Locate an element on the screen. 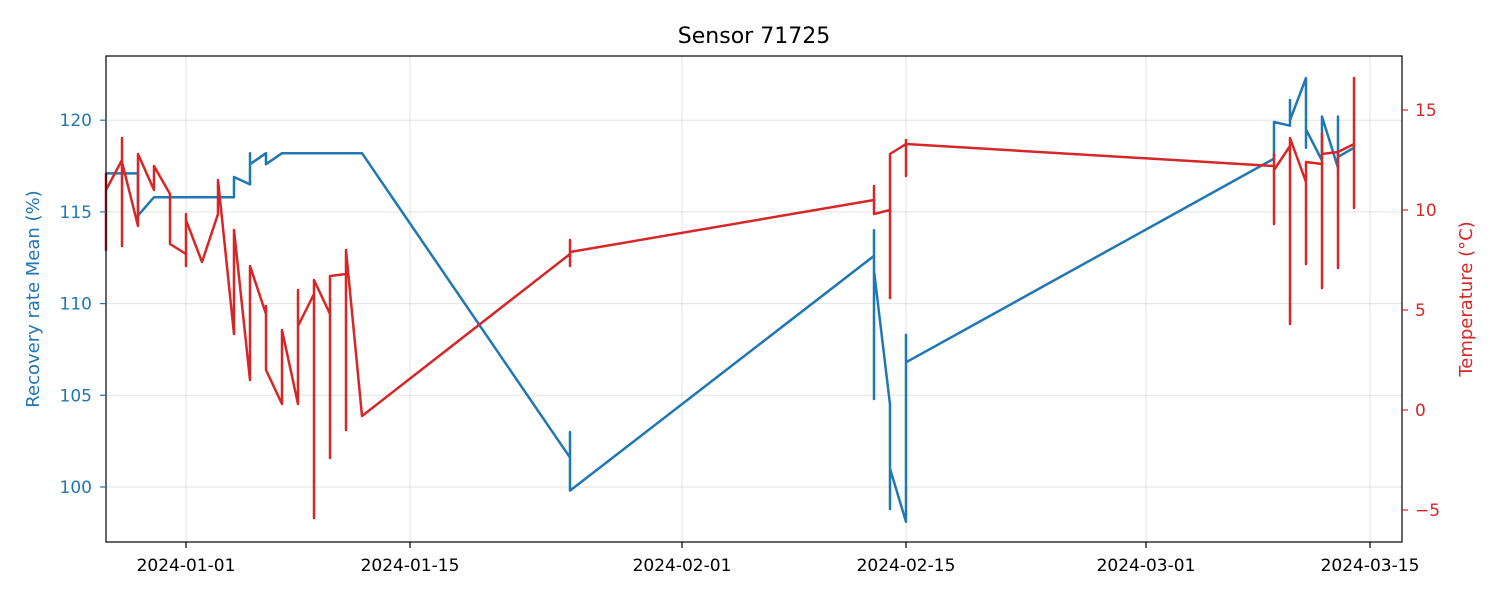 The image size is (1500, 600). y-right-tick-label: 5 is located at coordinates (1420, 311).